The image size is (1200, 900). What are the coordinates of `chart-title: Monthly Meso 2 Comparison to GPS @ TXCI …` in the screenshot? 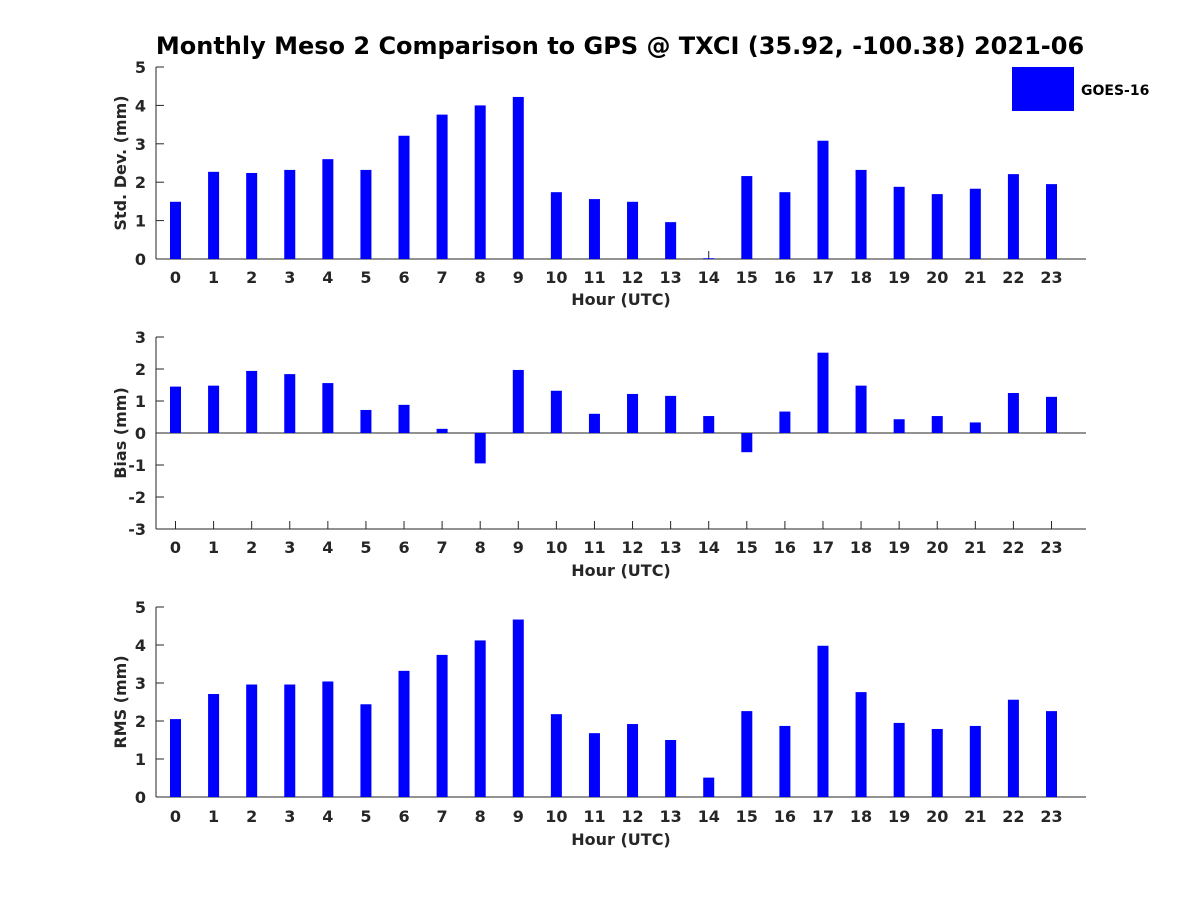 It's located at (620, 46).